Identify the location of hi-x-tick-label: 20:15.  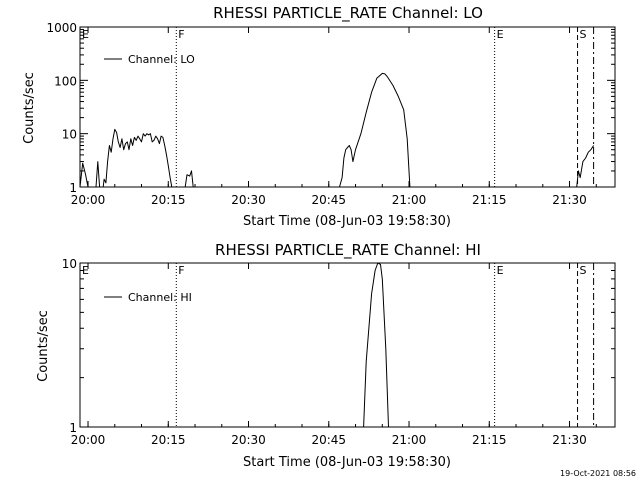
(168, 440).